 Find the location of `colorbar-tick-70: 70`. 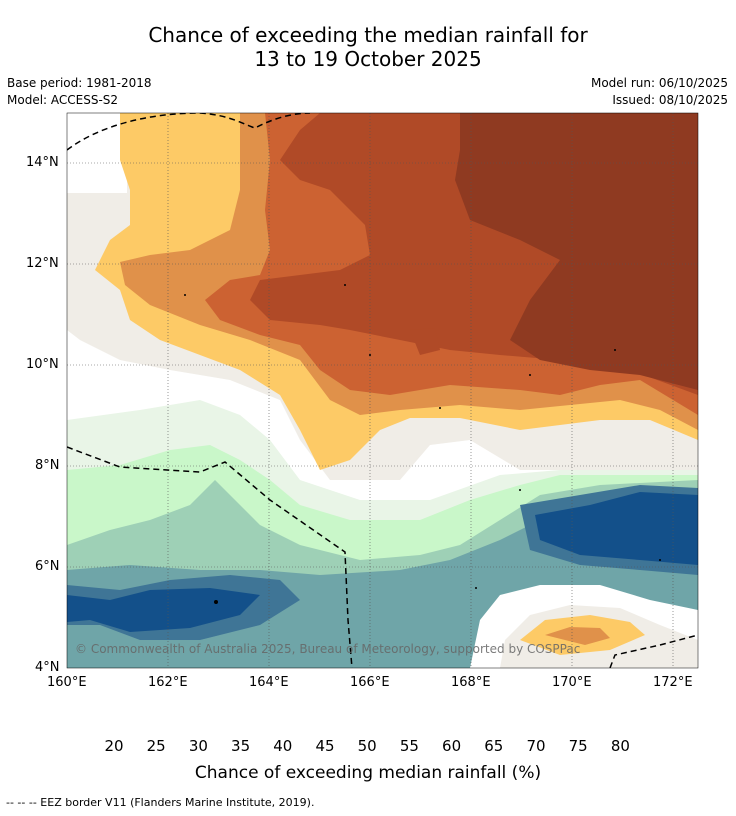

colorbar-tick-70: 70 is located at coordinates (536, 746).